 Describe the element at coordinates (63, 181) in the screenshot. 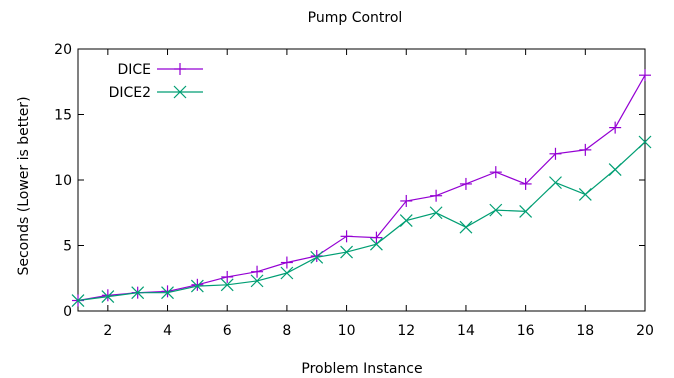

I see `y-tick-label: 10` at that location.